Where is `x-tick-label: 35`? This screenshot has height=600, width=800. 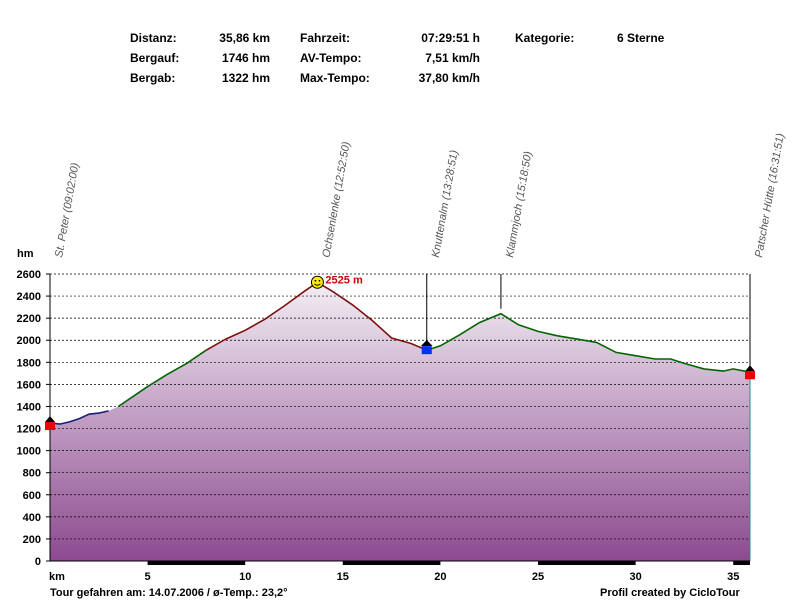 x-tick-label: 35 is located at coordinates (733, 577).